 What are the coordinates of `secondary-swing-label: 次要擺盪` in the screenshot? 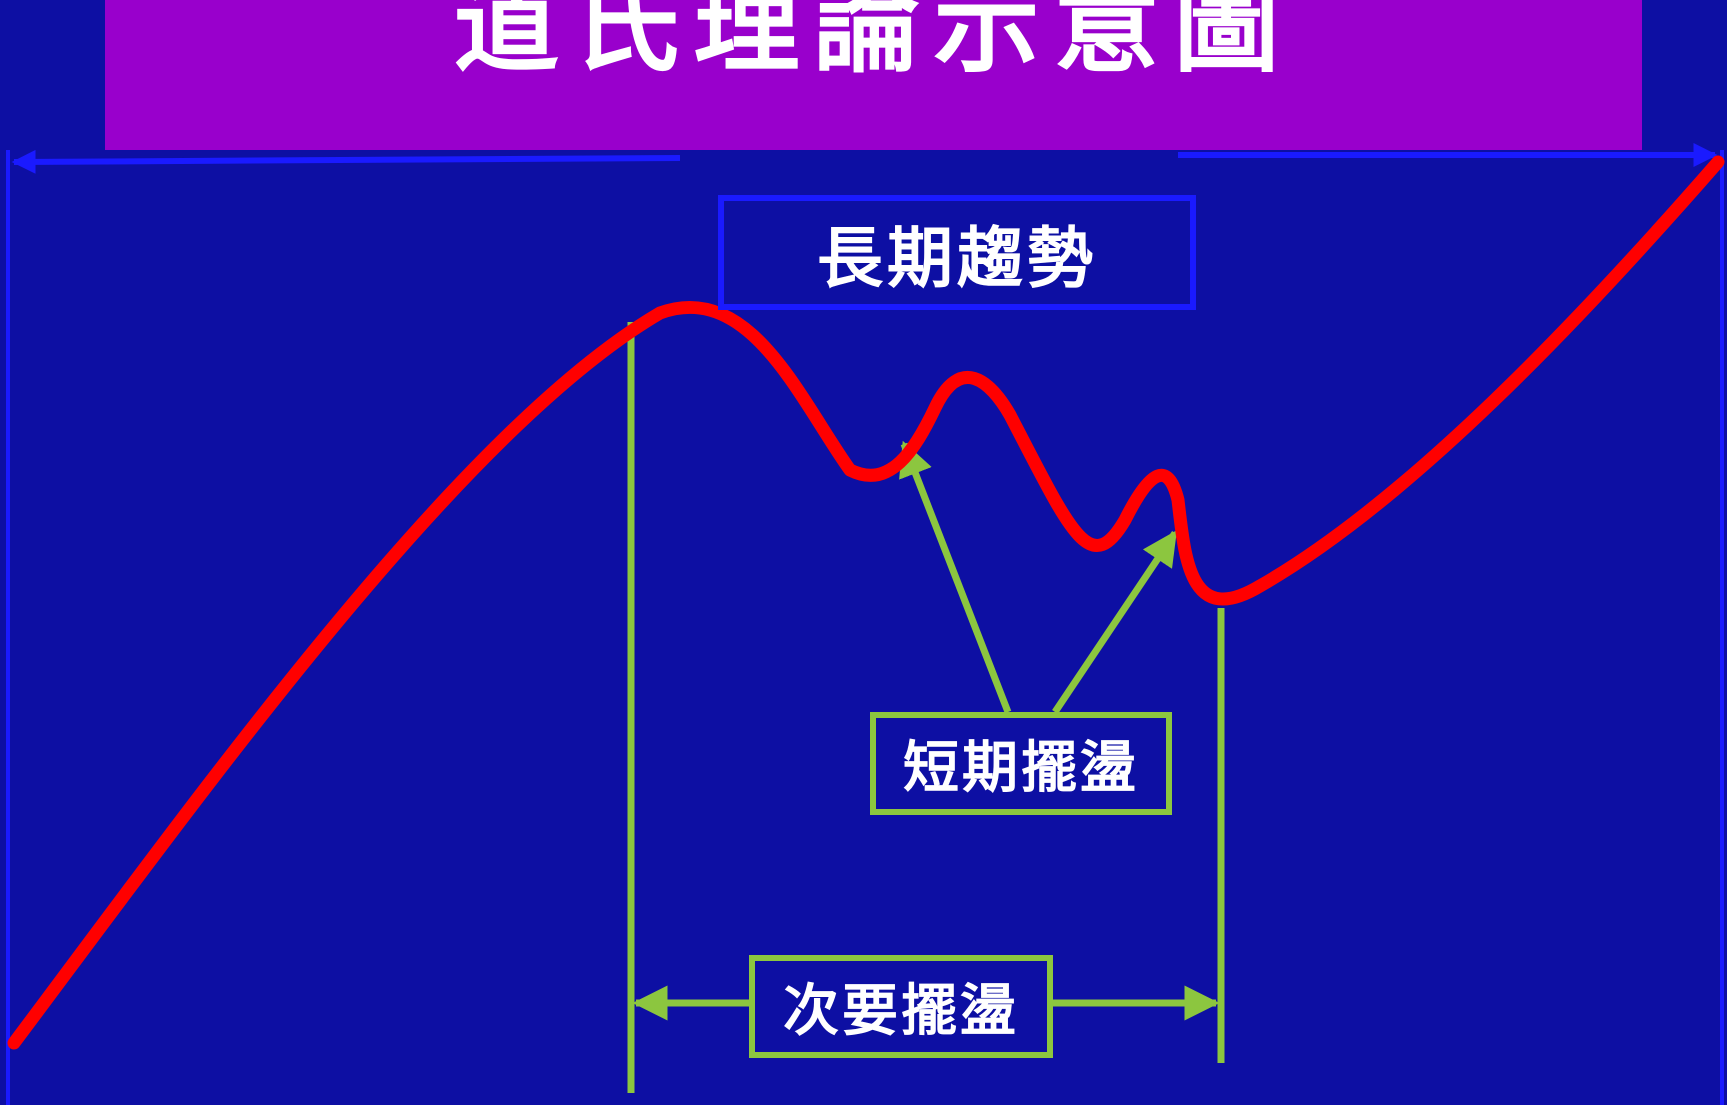 It's located at (901, 1006).